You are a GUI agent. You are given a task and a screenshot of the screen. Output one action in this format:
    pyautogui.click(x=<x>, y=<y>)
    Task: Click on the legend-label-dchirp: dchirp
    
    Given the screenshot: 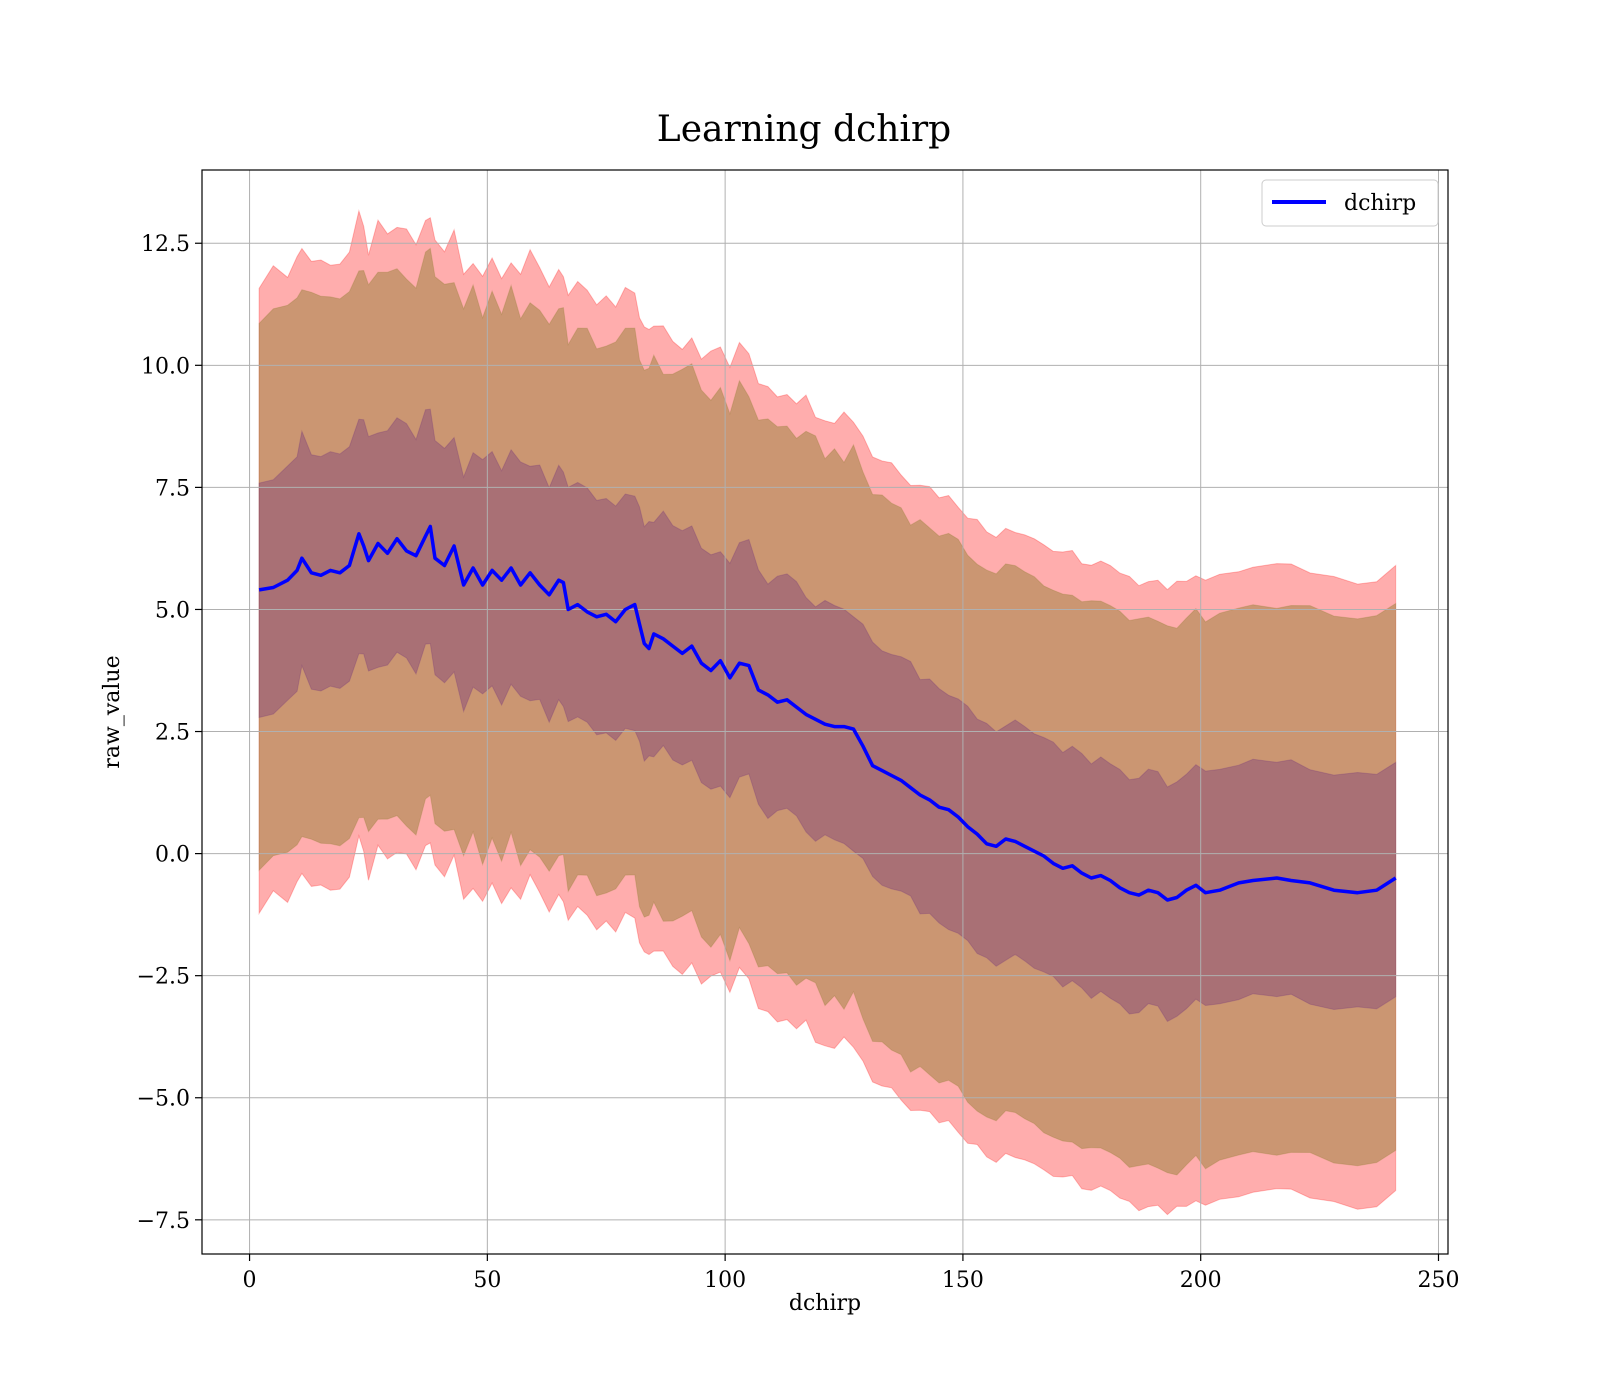 What is the action you would take?
    pyautogui.click(x=1380, y=203)
    